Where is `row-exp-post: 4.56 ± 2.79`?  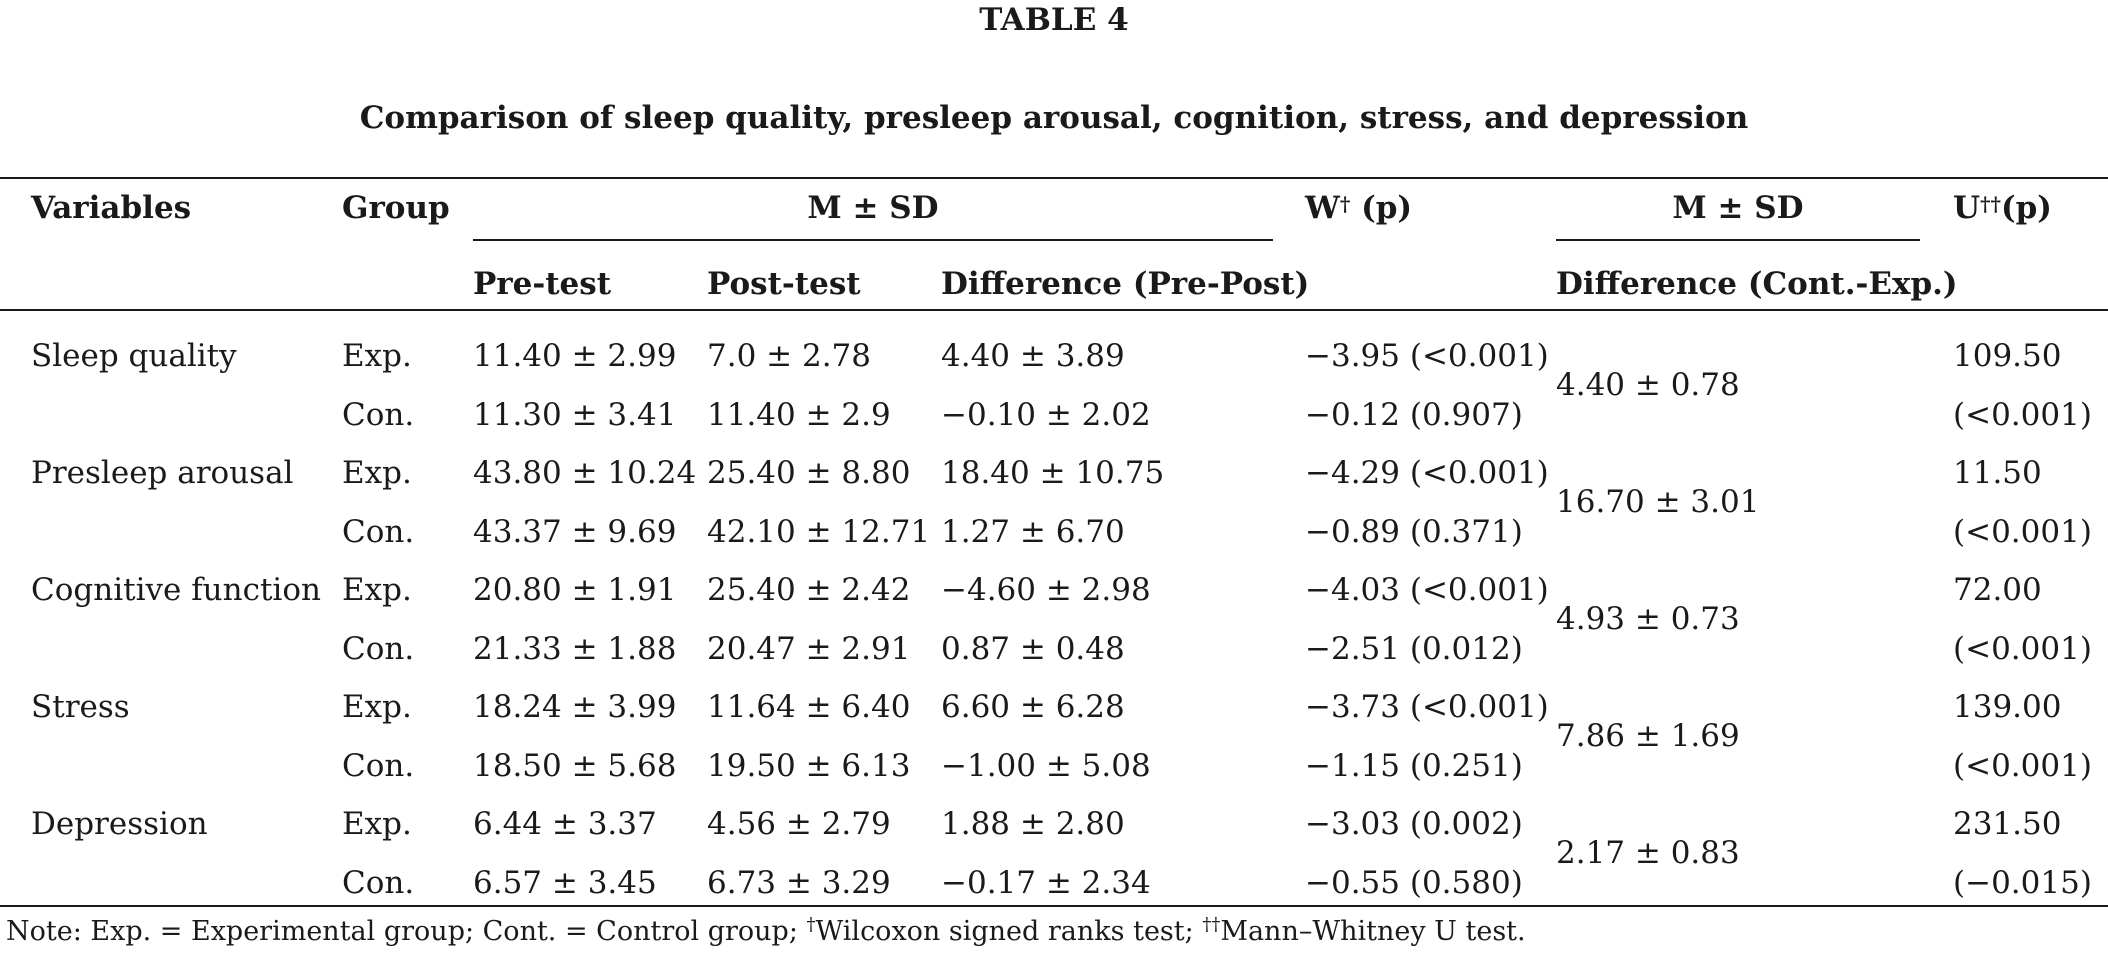
row-exp-post: 4.56 ± 2.79 is located at coordinates (799, 824).